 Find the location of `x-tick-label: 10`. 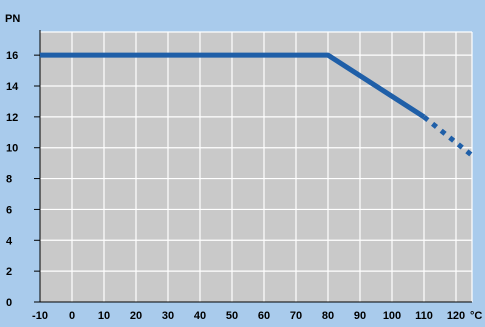

x-tick-label: 10 is located at coordinates (104, 316).